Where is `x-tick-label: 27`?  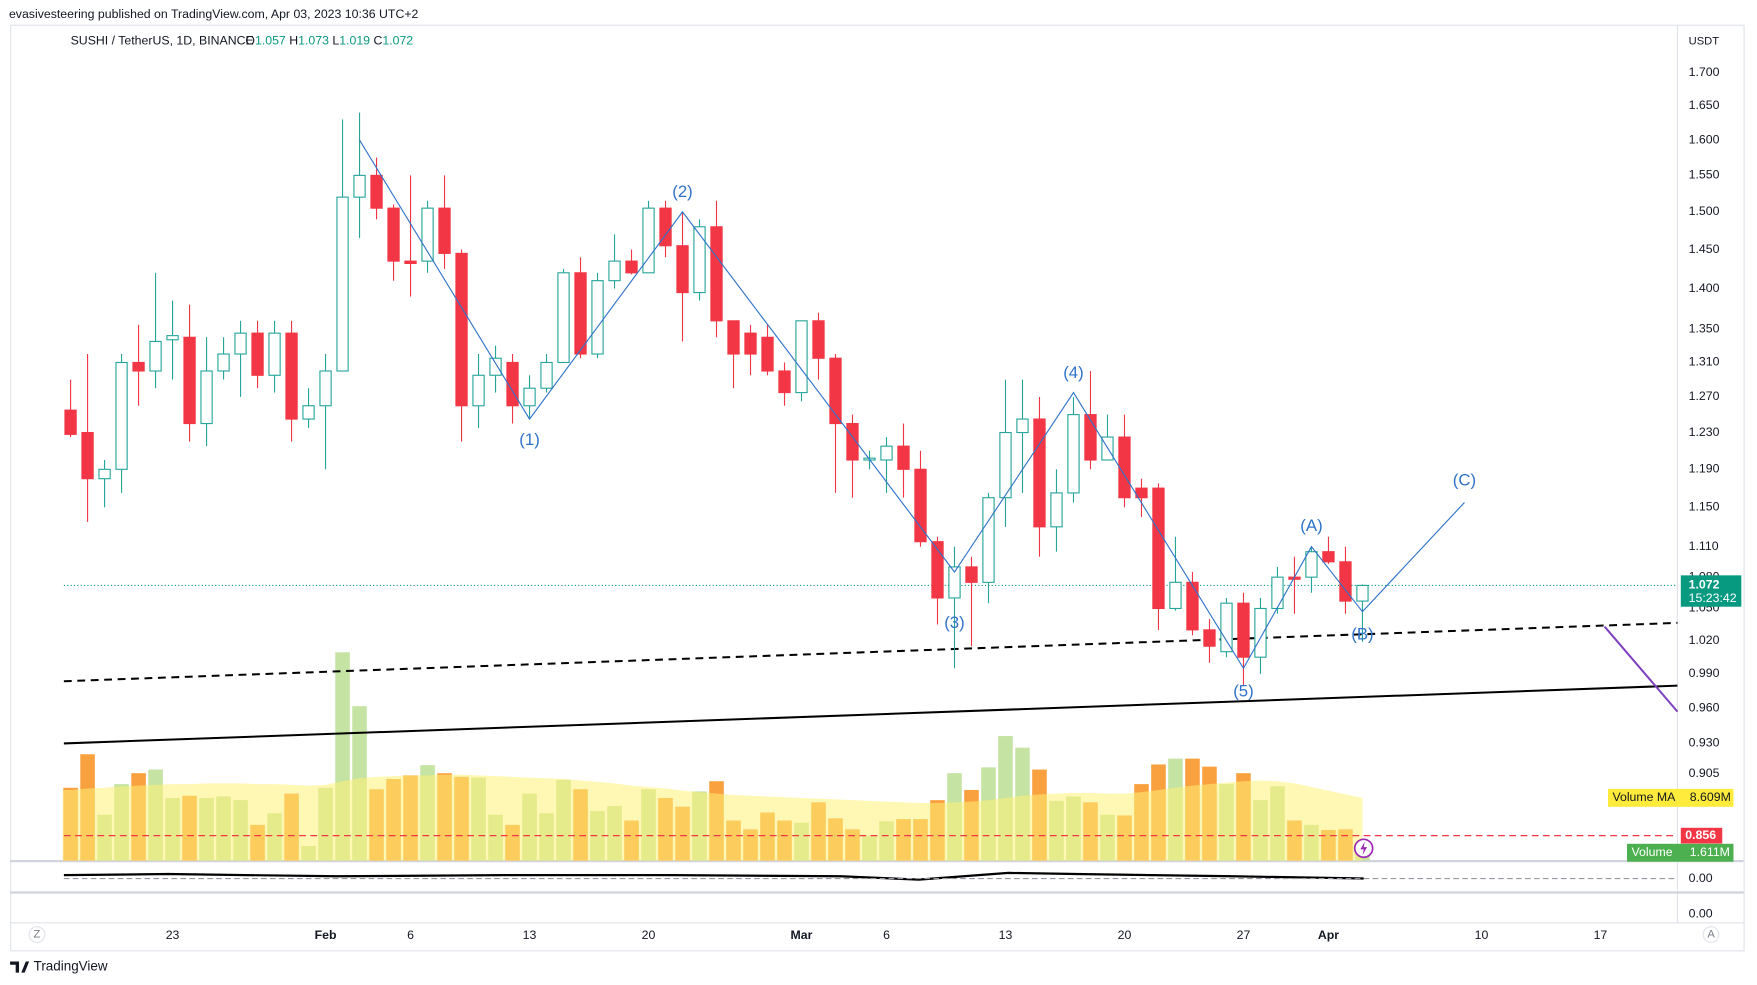
x-tick-label: 27 is located at coordinates (1244, 935).